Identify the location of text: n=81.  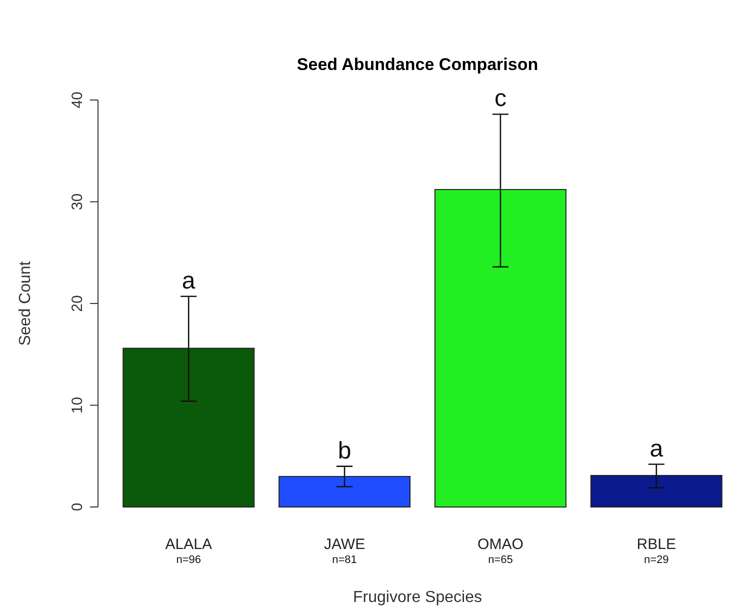
(344, 560).